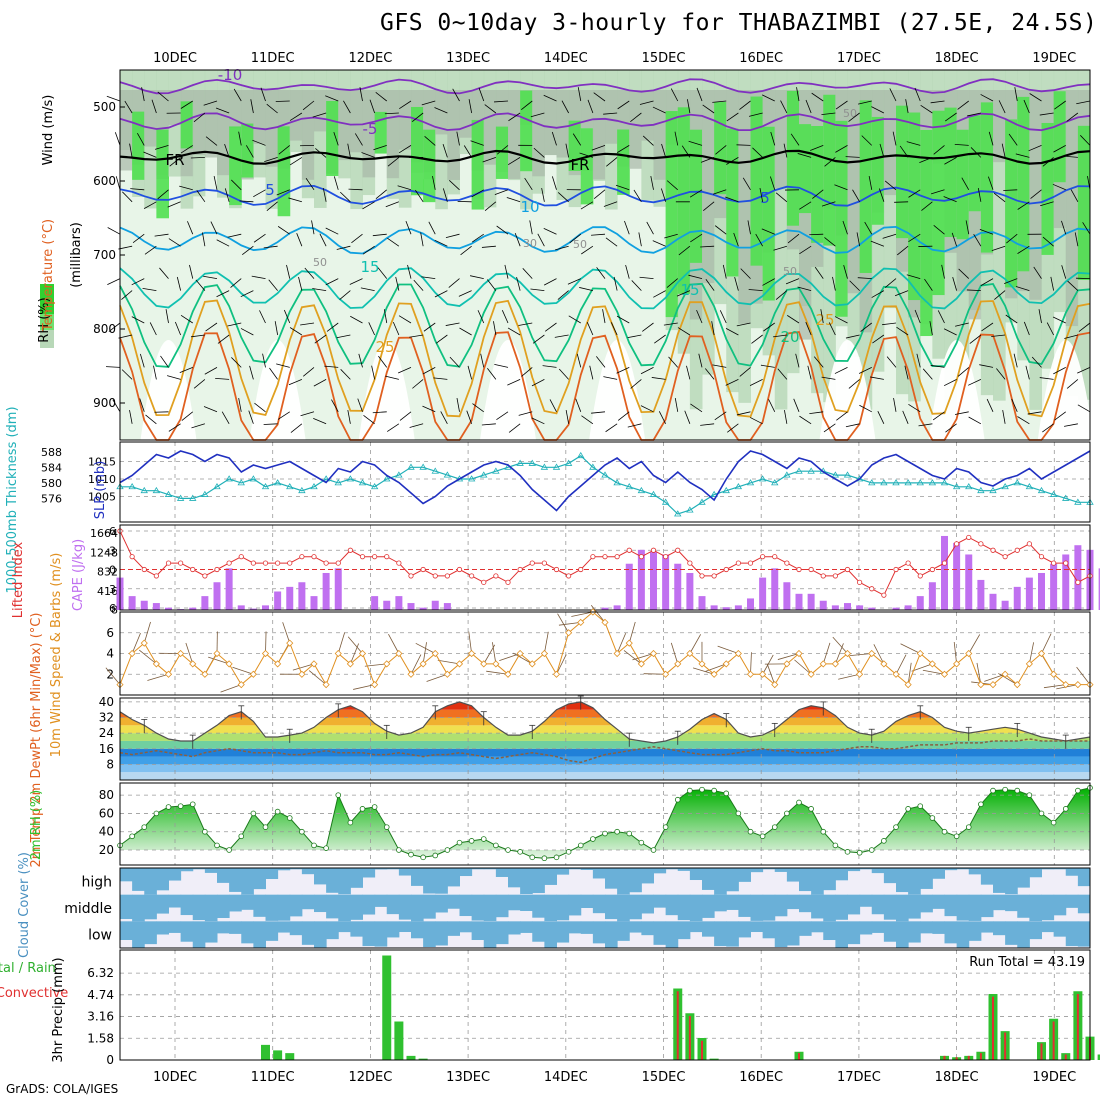  I want to click on day-label-bottom: 17DEC, so click(859, 1077).